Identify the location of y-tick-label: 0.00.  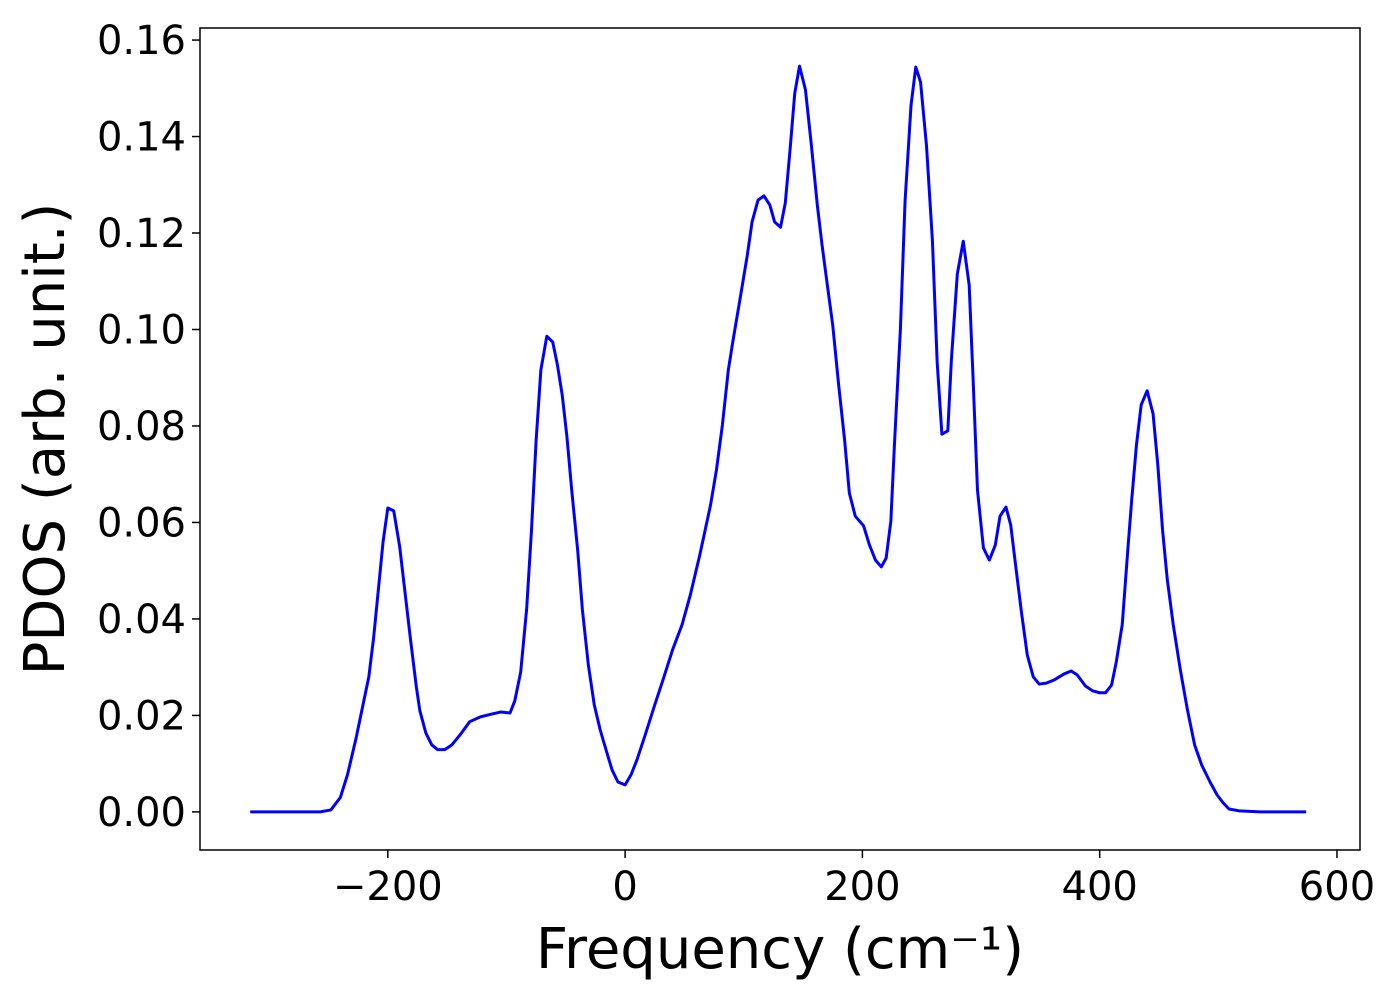
(141, 813).